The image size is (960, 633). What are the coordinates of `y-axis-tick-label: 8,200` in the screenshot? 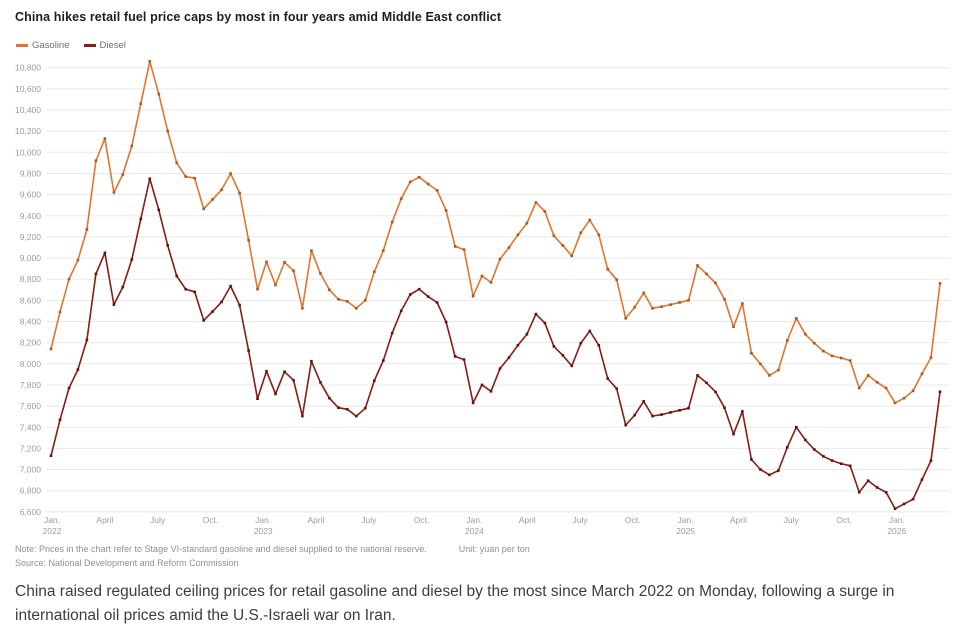 It's located at (31, 343).